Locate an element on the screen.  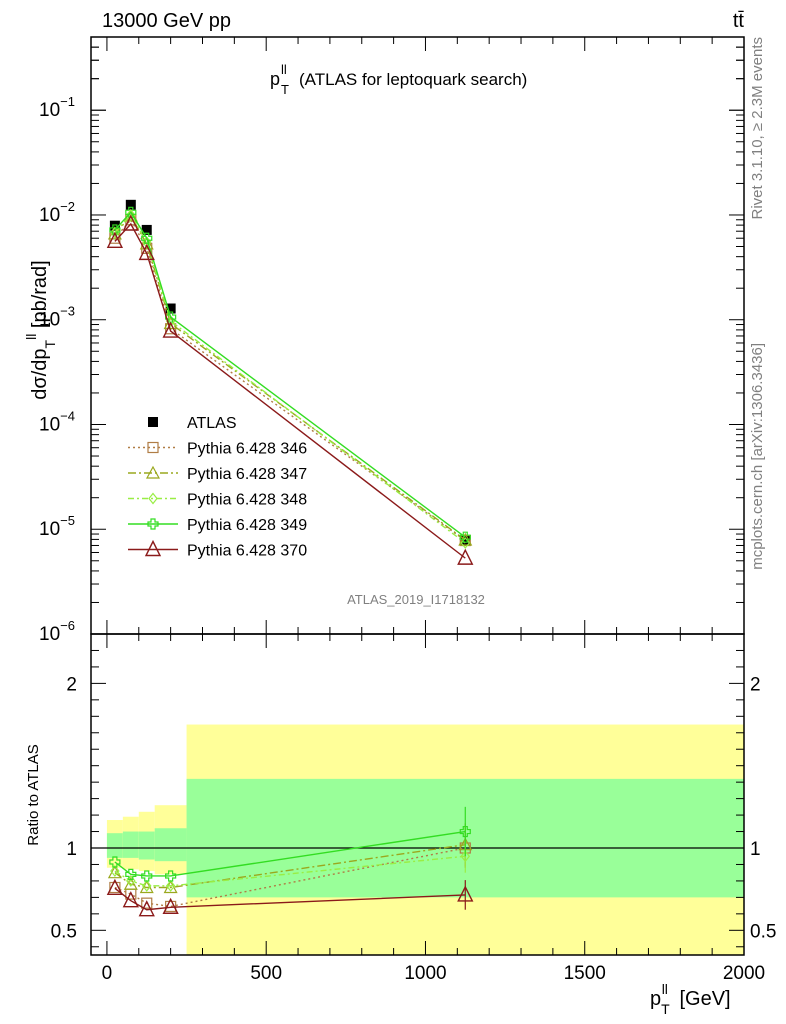
ratio-xtick-label-0: 0 is located at coordinates (107, 973).